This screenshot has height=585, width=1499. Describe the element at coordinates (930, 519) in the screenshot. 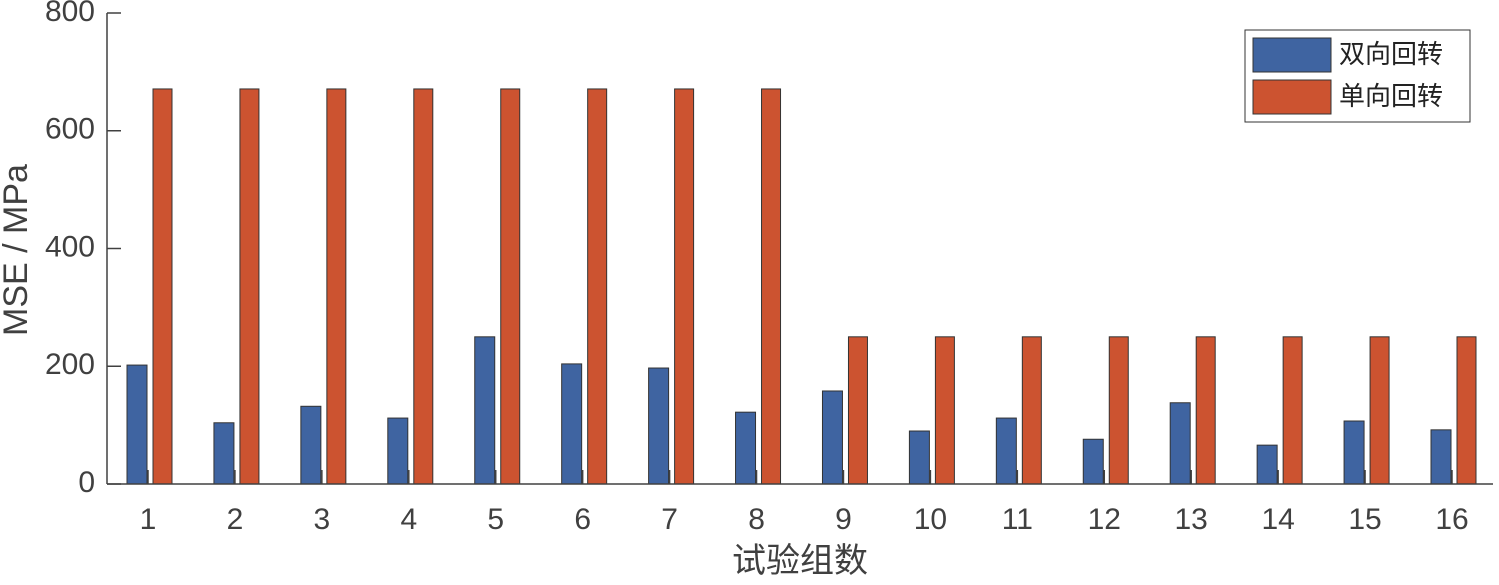

I see `x-tick-label: 10` at that location.